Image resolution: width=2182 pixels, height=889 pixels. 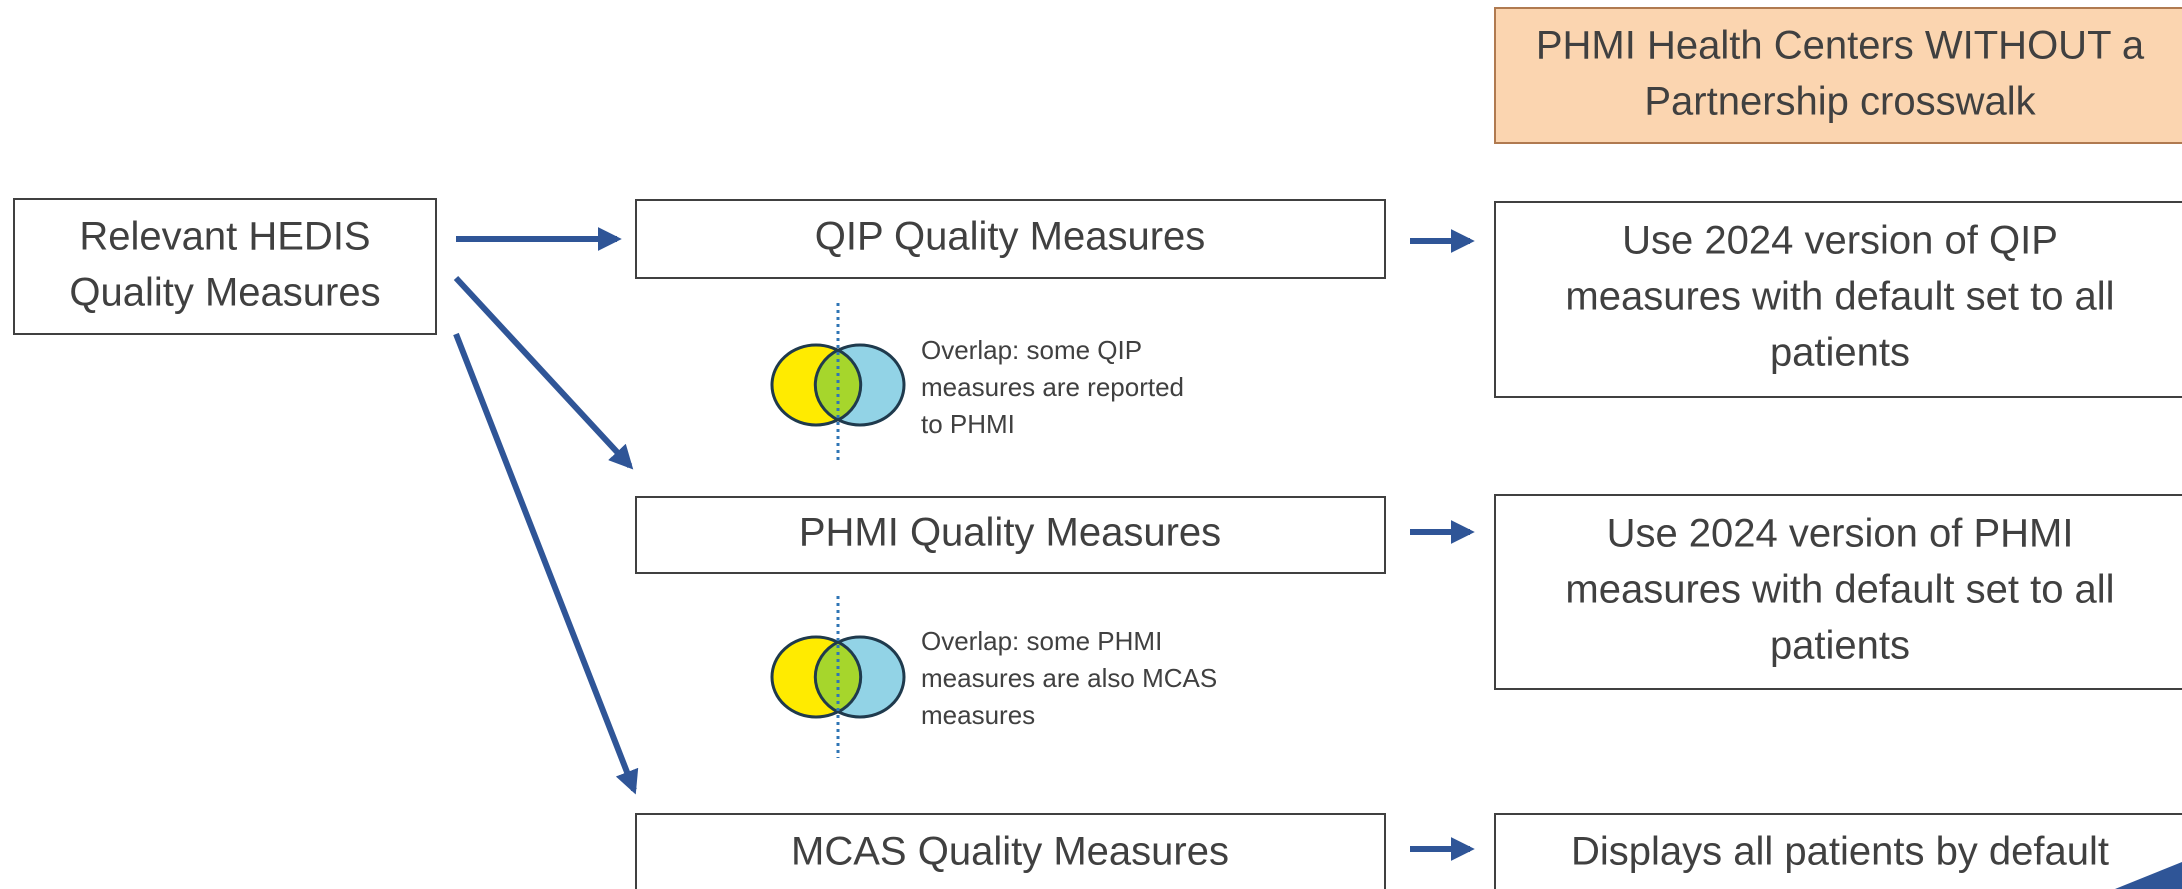 What do you see at coordinates (2148, 875) in the screenshot?
I see `corner-arrow` at bounding box center [2148, 875].